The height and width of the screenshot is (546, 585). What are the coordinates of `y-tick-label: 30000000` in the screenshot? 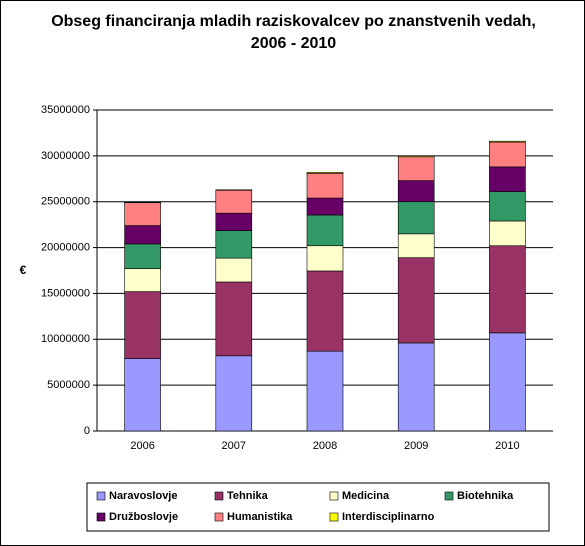 It's located at (65, 156).